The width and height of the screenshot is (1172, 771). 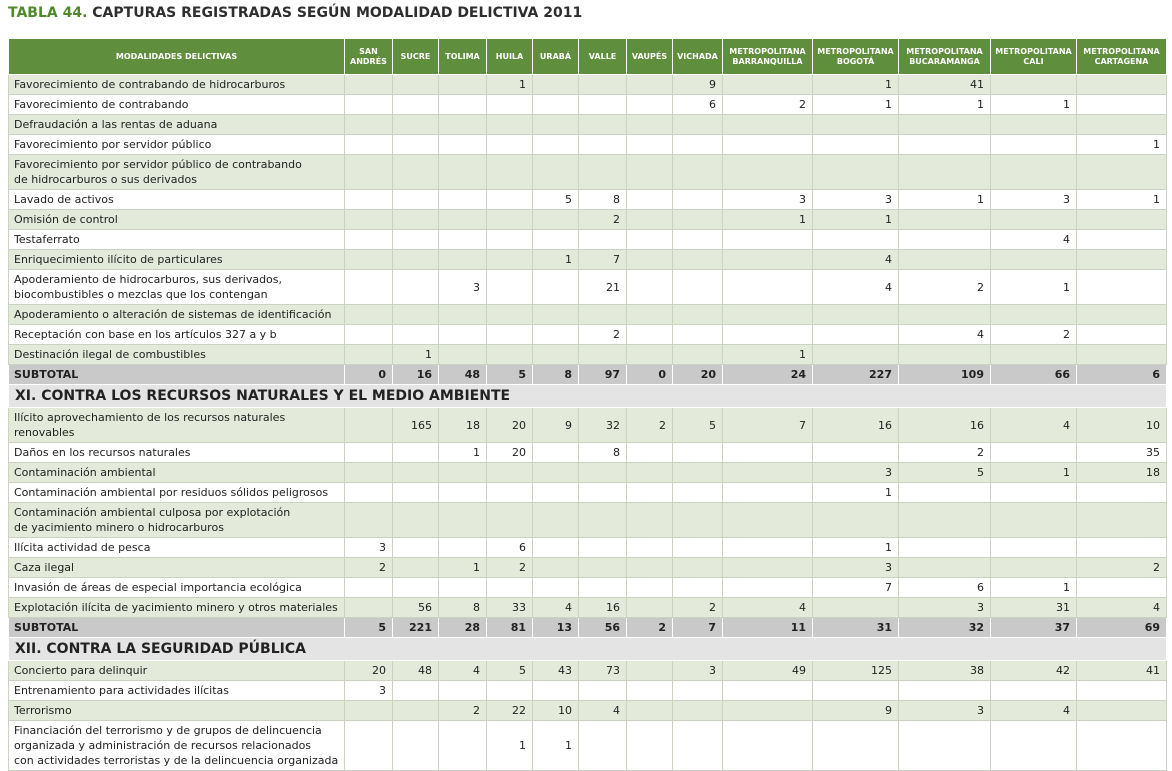 What do you see at coordinates (855, 425) in the screenshot?
I see `cell: 16` at bounding box center [855, 425].